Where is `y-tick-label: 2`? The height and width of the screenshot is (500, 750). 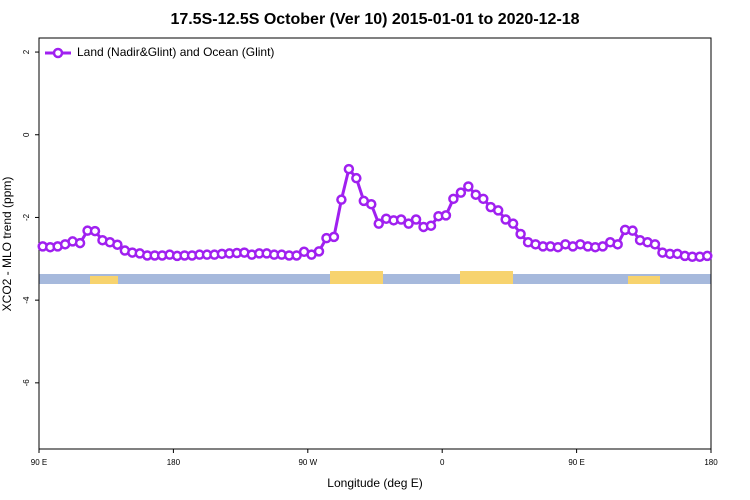
y-tick-label: 2 is located at coordinates (26, 51).